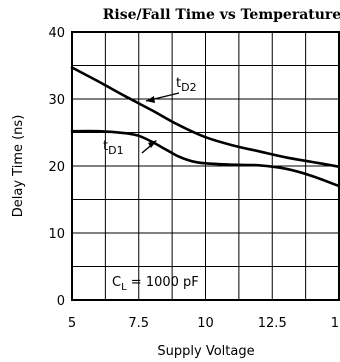 The height and width of the screenshot is (362, 340). I want to click on series-label-td1: tD1, so click(113, 148).